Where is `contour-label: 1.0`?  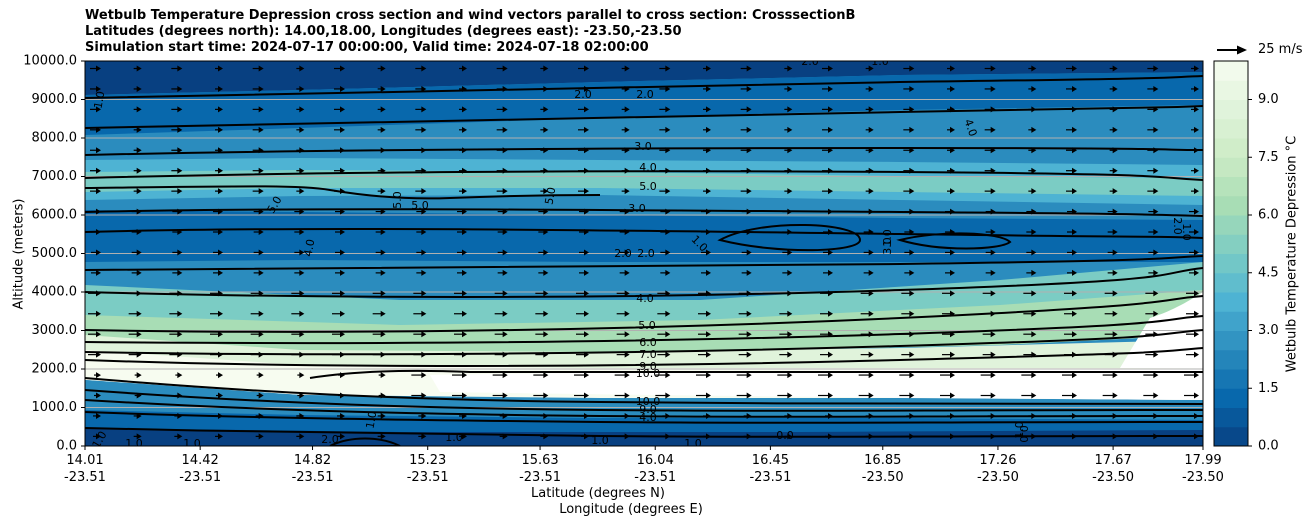 contour-label: 1.0 is located at coordinates (372, 419).